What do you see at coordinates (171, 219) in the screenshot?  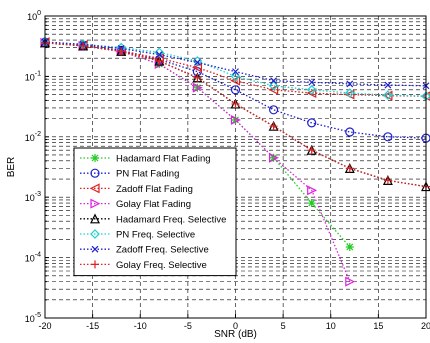 I see `legend-label: Hadamard Freq. Selective` at bounding box center [171, 219].